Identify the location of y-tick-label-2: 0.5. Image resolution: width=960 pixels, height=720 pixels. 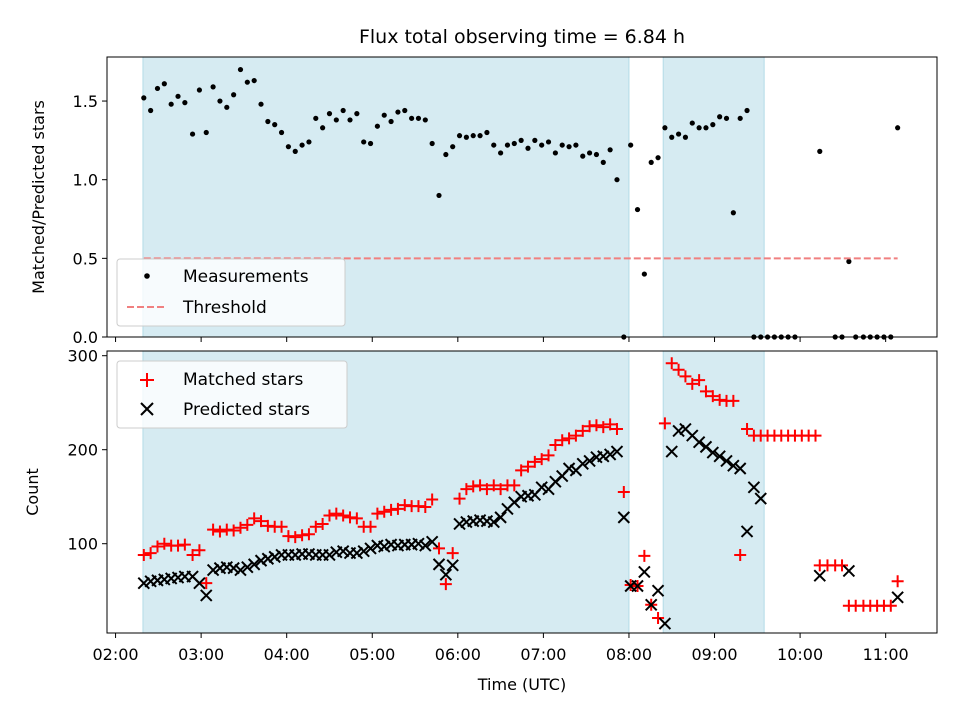
(85, 258).